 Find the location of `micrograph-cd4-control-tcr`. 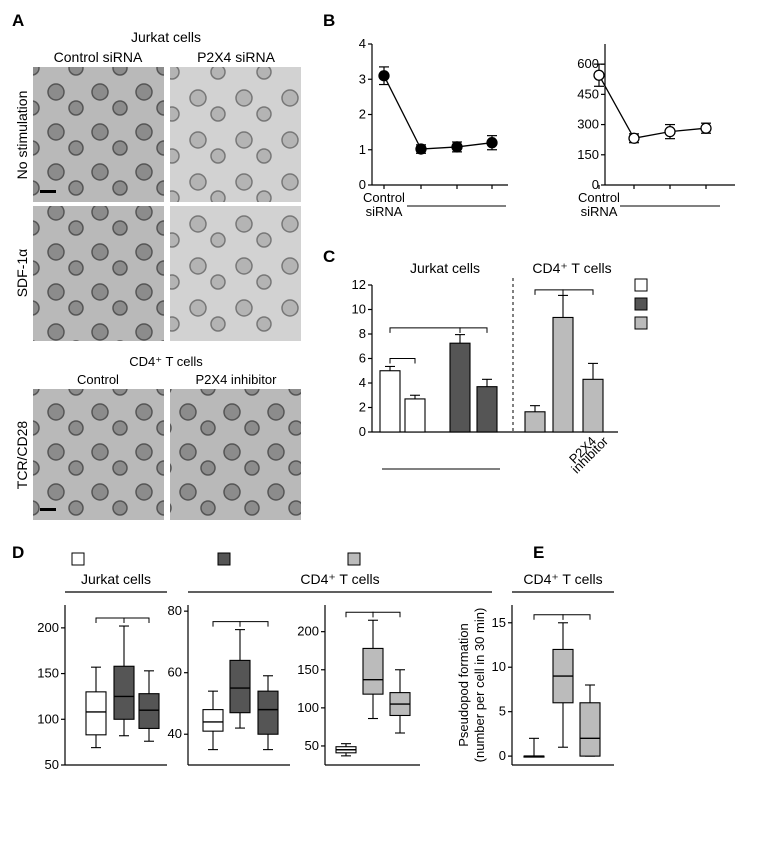

micrograph-cd4-control-tcr is located at coordinates (98, 454).